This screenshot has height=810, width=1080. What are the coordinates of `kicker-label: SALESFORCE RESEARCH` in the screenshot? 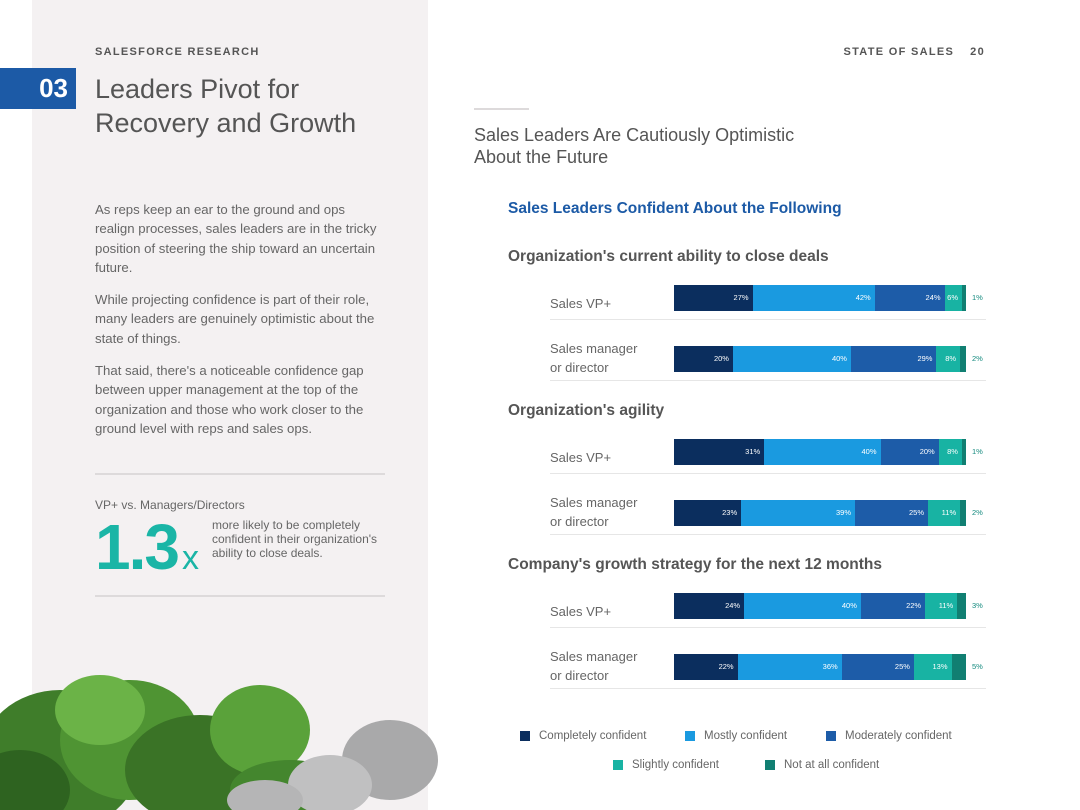 It's located at (177, 52).